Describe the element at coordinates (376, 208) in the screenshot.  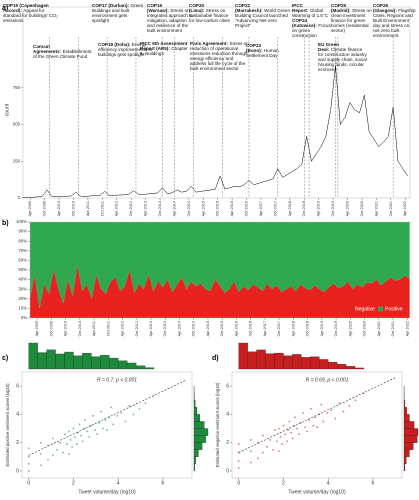
I see `x-tick-label: Apr 2021` at that location.